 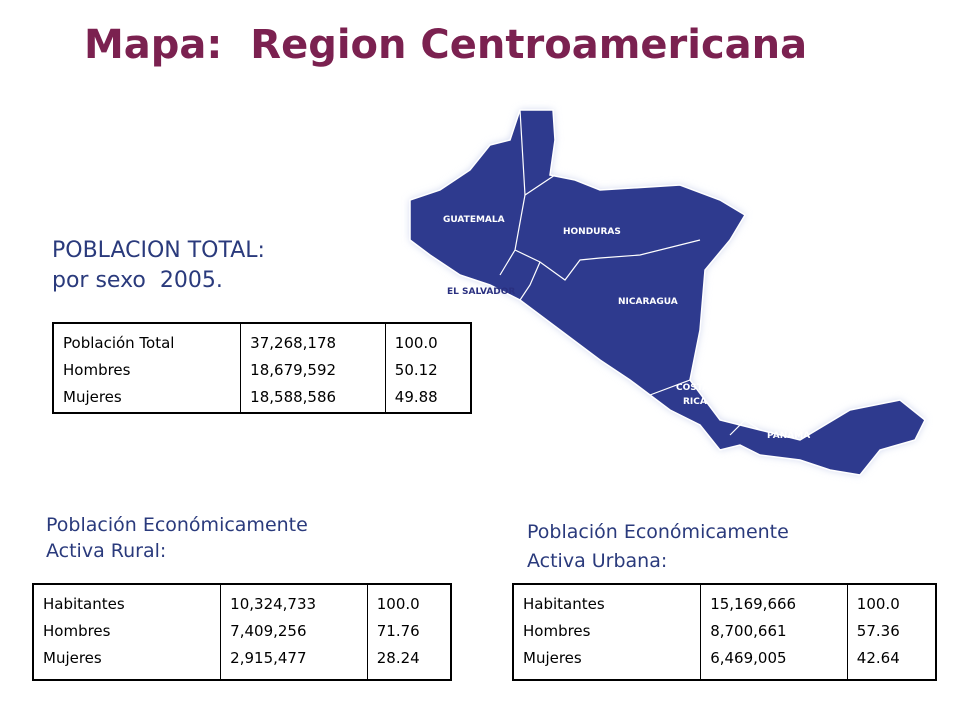 I want to click on table-cell: 2,915,477, so click(x=268, y=658).